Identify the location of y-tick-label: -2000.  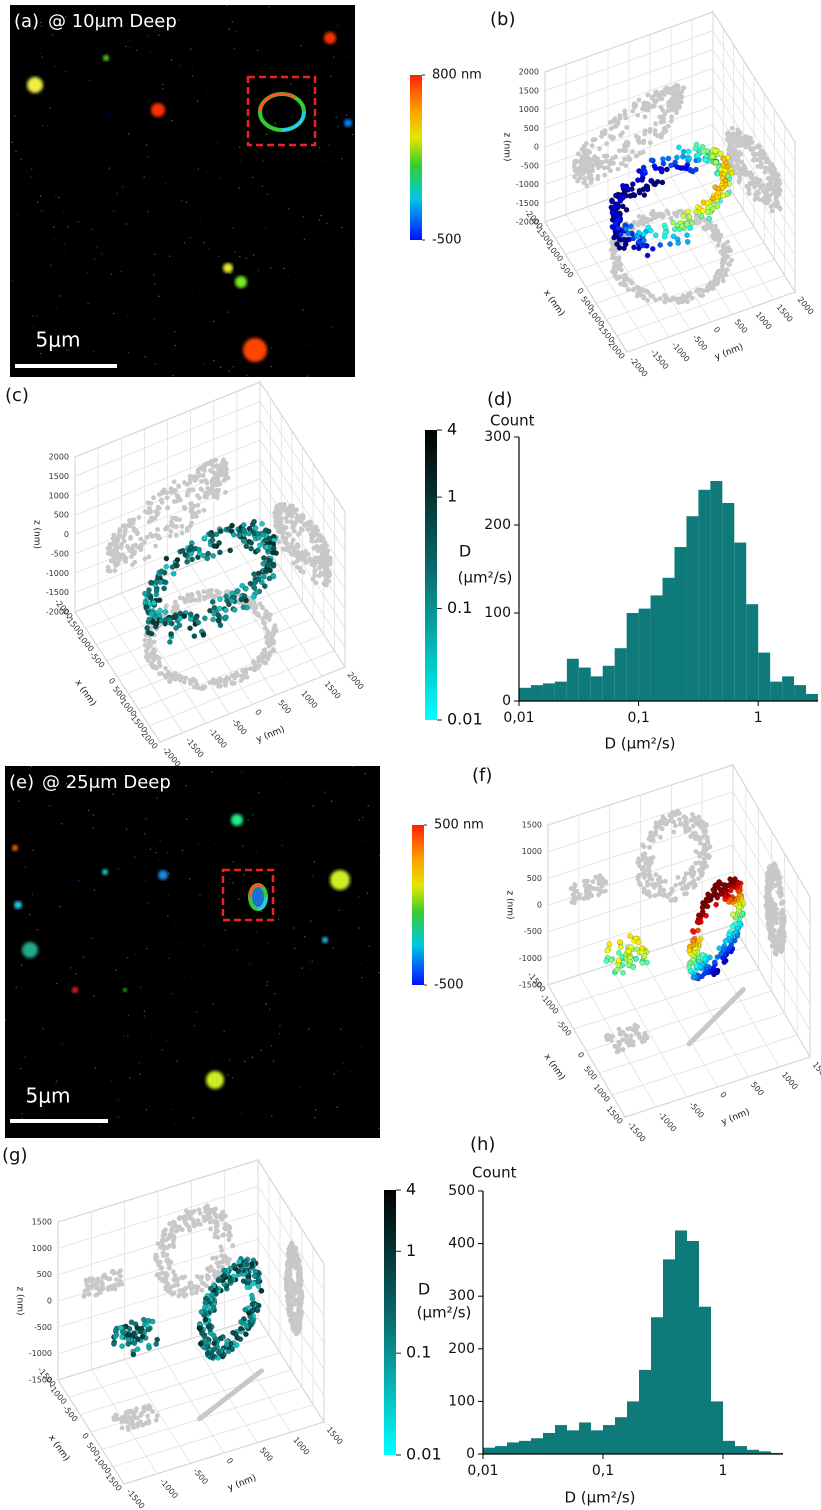
(172, 757).